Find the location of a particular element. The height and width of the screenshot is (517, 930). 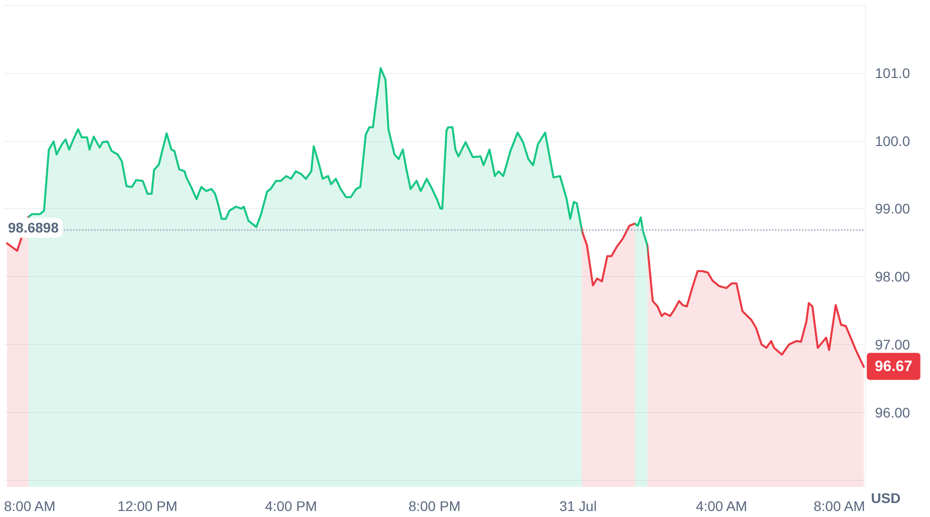

y-tick-label: 101.0 is located at coordinates (892, 72).